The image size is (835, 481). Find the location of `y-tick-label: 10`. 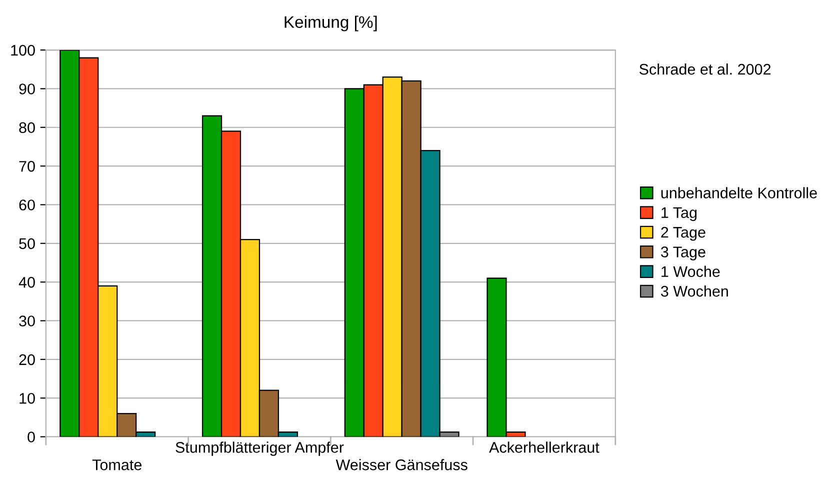

y-tick-label: 10 is located at coordinates (27, 398).